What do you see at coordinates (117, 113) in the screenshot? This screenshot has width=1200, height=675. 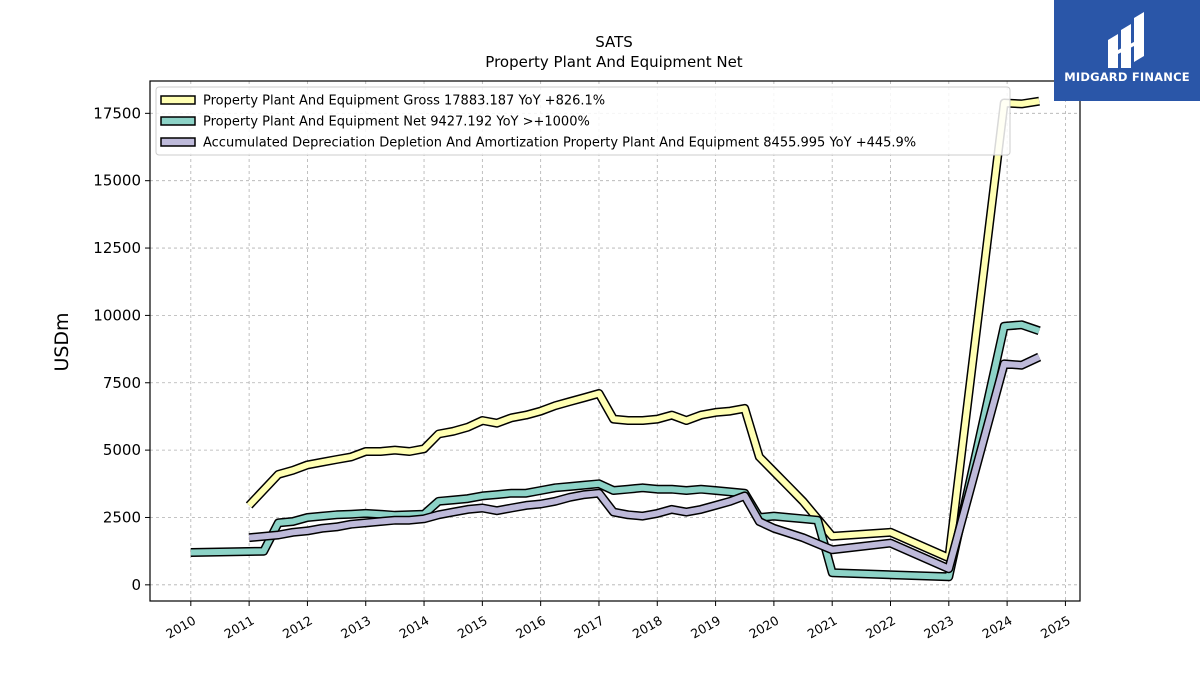 I see `y-tick-label: 17500` at bounding box center [117, 113].